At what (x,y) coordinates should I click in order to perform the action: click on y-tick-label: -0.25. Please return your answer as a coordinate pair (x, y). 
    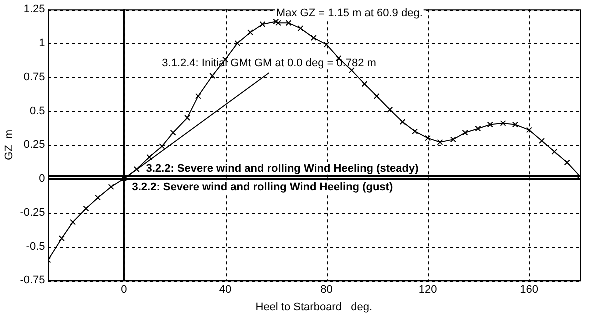
    Looking at the image, I should click on (33, 212).